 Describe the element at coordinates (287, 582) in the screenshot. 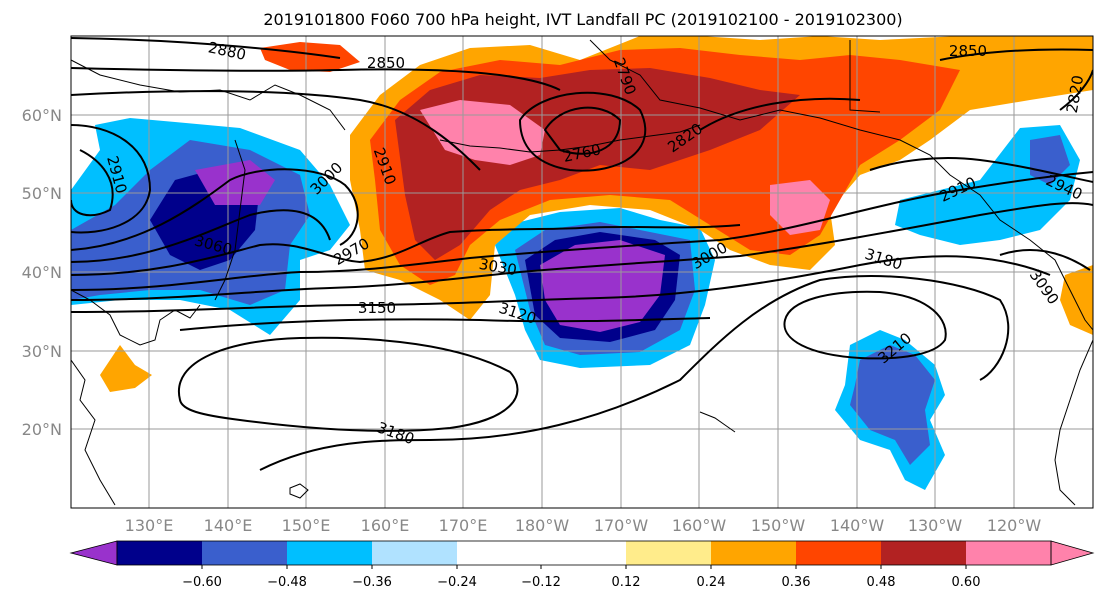

I see `colorbar-tick-label: −0.48` at that location.